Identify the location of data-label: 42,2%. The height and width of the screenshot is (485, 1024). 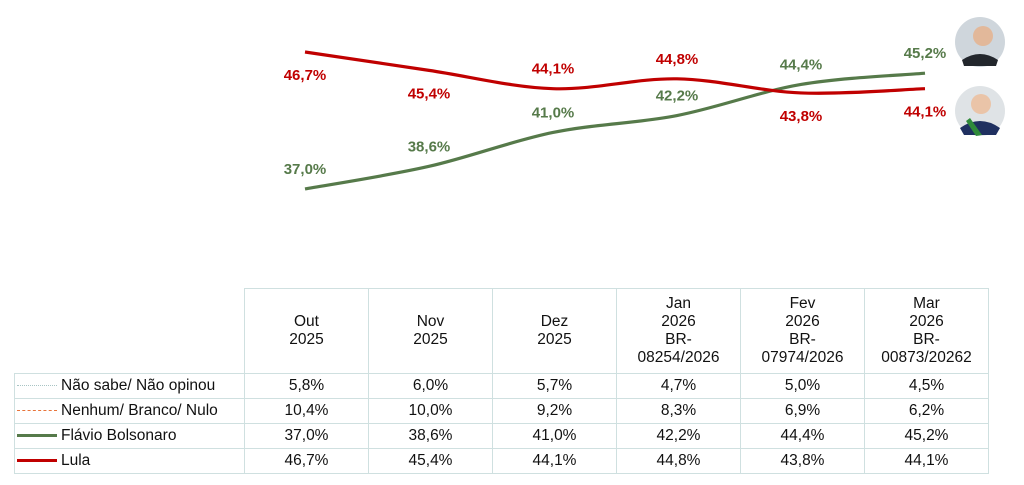
(677, 96).